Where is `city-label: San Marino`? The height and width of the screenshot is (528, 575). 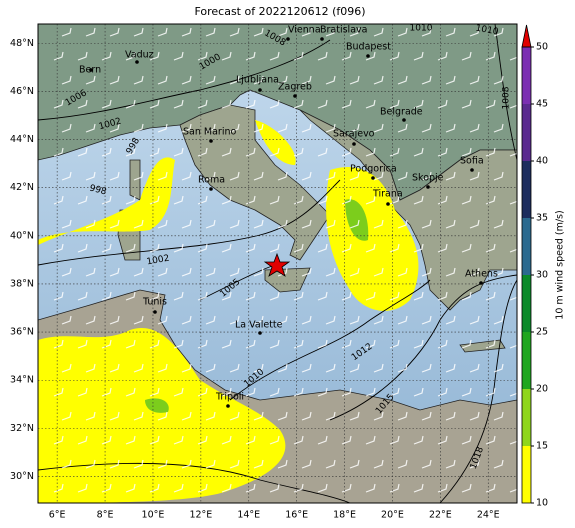
city-label: San Marino is located at coordinates (209, 132).